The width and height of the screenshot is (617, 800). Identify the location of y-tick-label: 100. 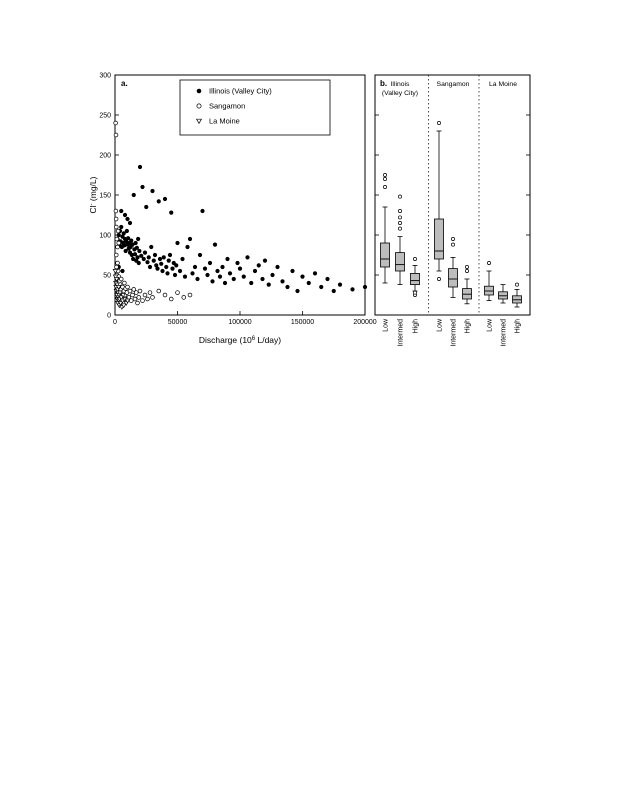
(105, 235).